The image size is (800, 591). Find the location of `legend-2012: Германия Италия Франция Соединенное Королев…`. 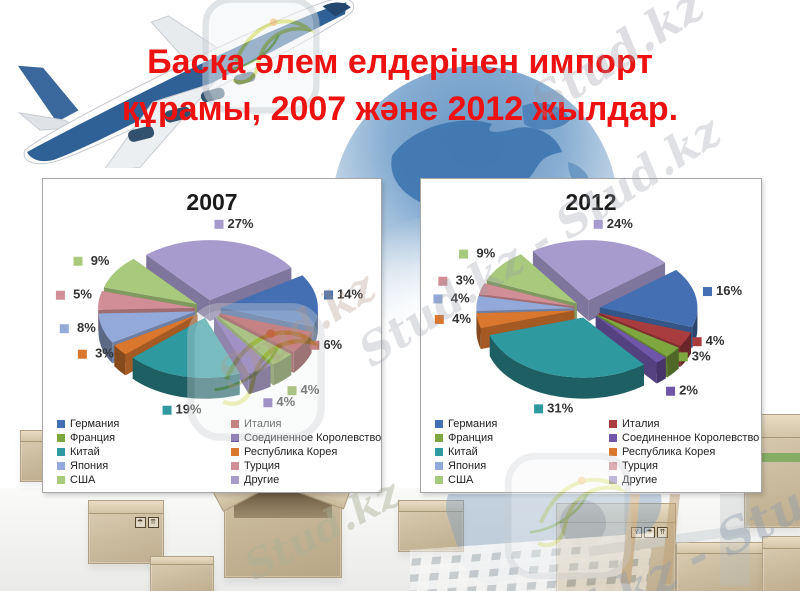

legend-2012: Германия Италия Франция Соединенное Королев… is located at coordinates (597, 452).